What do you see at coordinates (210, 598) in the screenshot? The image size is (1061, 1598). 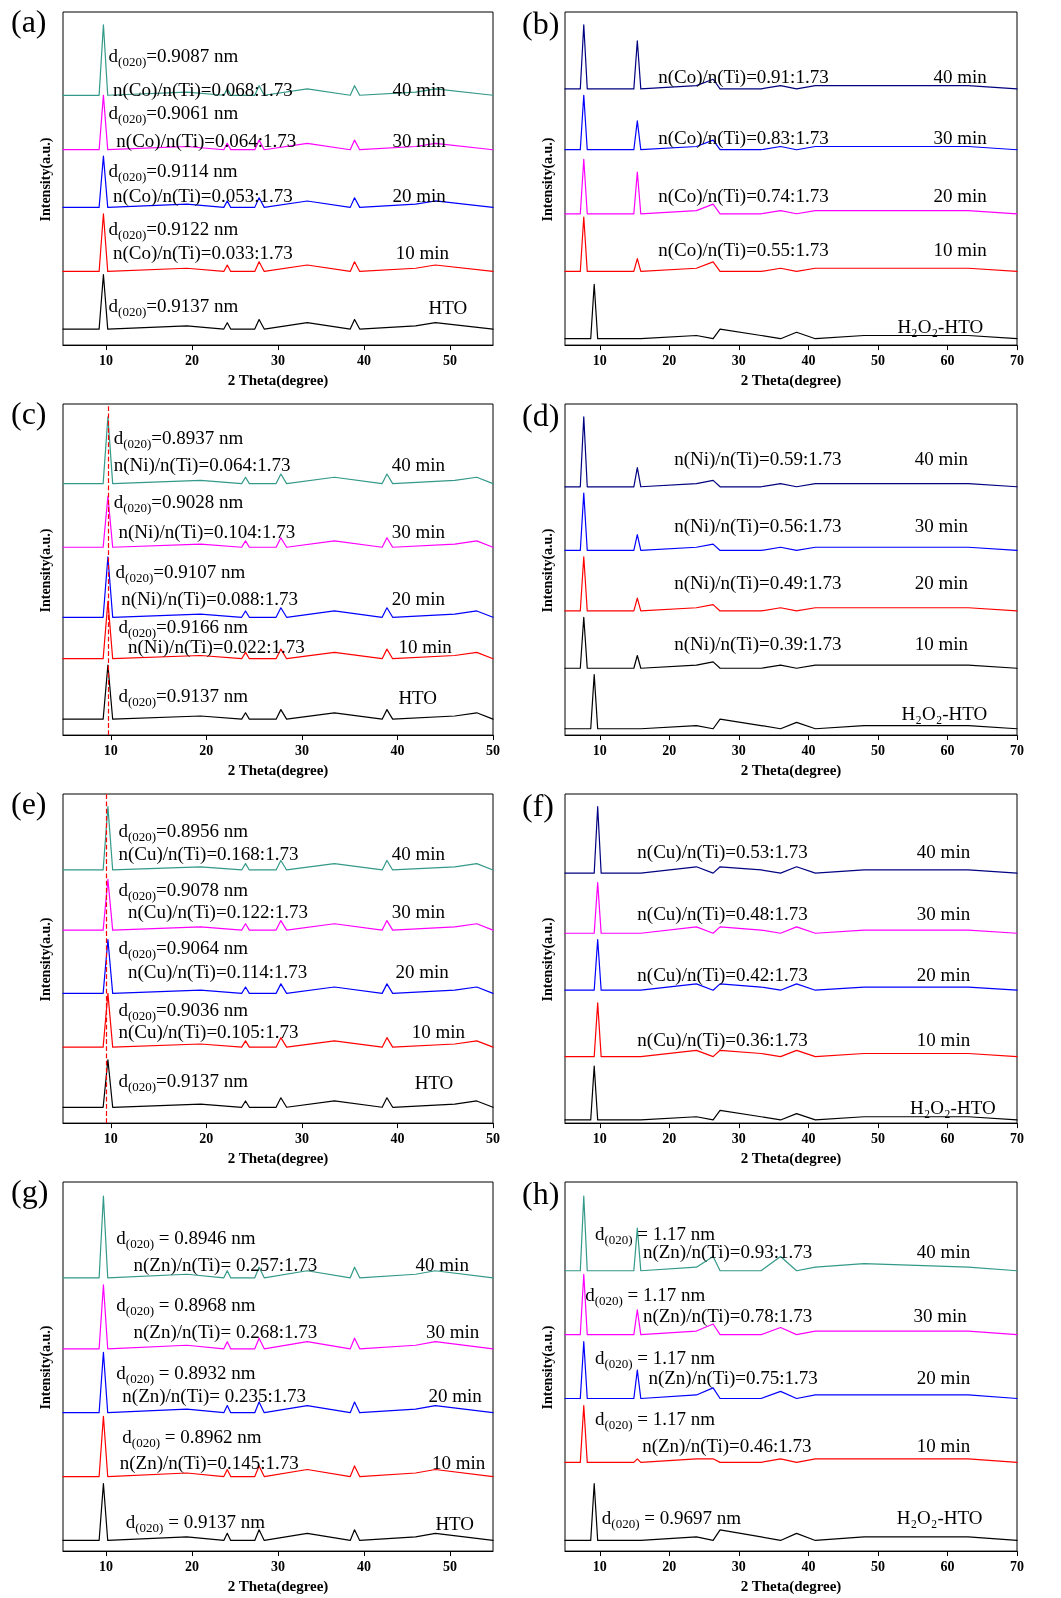 I see `annotation: n(Ni)/n(Ti)=0.088:1.73` at bounding box center [210, 598].